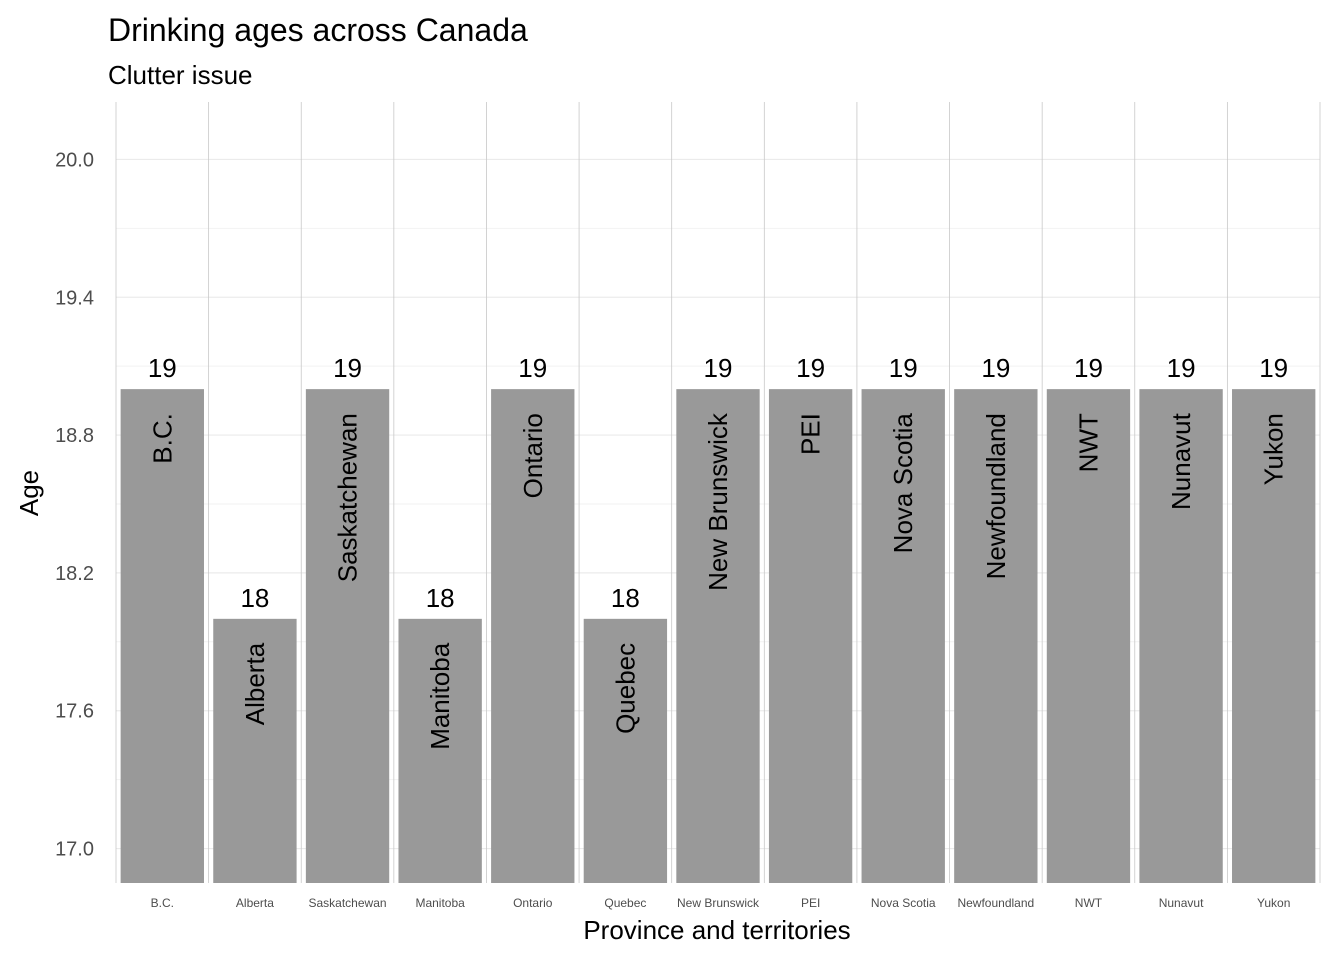 Image resolution: width=1344 pixels, height=960 pixels. What do you see at coordinates (162, 438) in the screenshot?
I see `bar-category-label: B.C.` at bounding box center [162, 438].